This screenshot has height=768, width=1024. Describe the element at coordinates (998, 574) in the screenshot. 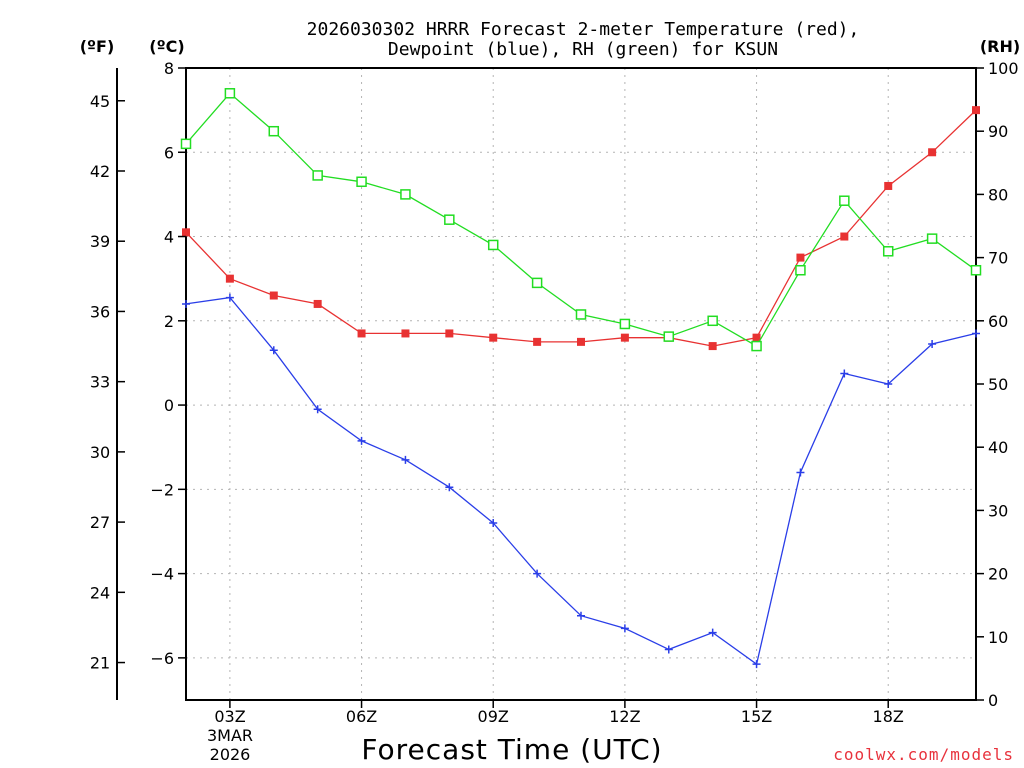

I see `rh-tick-label: 20` at that location.